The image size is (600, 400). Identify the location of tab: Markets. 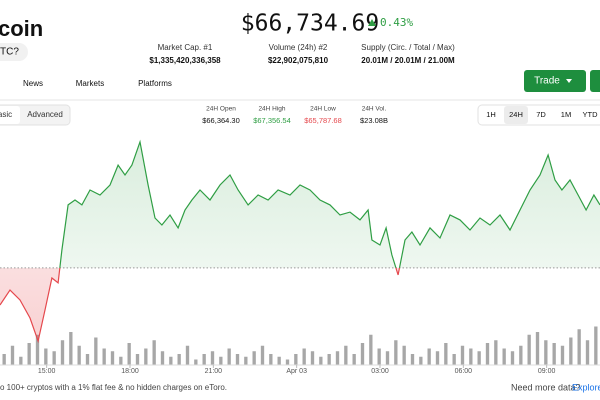
(90, 83).